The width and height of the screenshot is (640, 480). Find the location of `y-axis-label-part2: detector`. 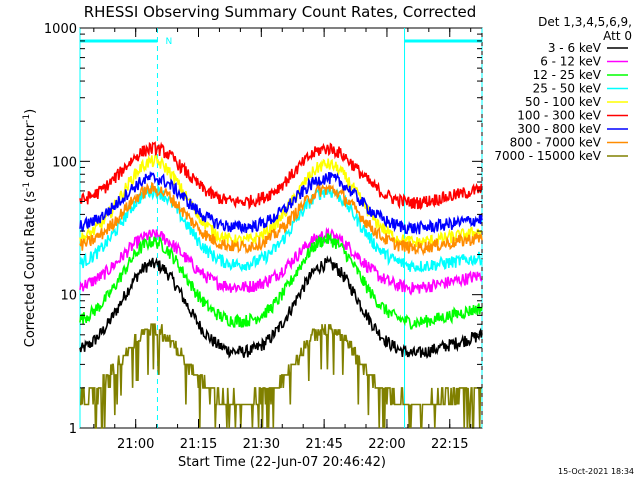

y-axis-label-part2: detector is located at coordinates (30, 152).